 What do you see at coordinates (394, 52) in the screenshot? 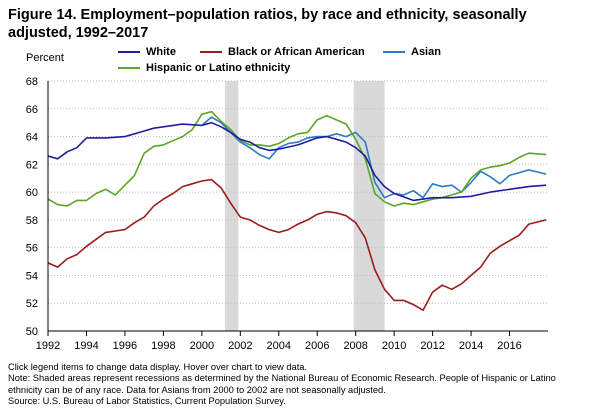
I see `legend-swatch-asian` at bounding box center [394, 52].